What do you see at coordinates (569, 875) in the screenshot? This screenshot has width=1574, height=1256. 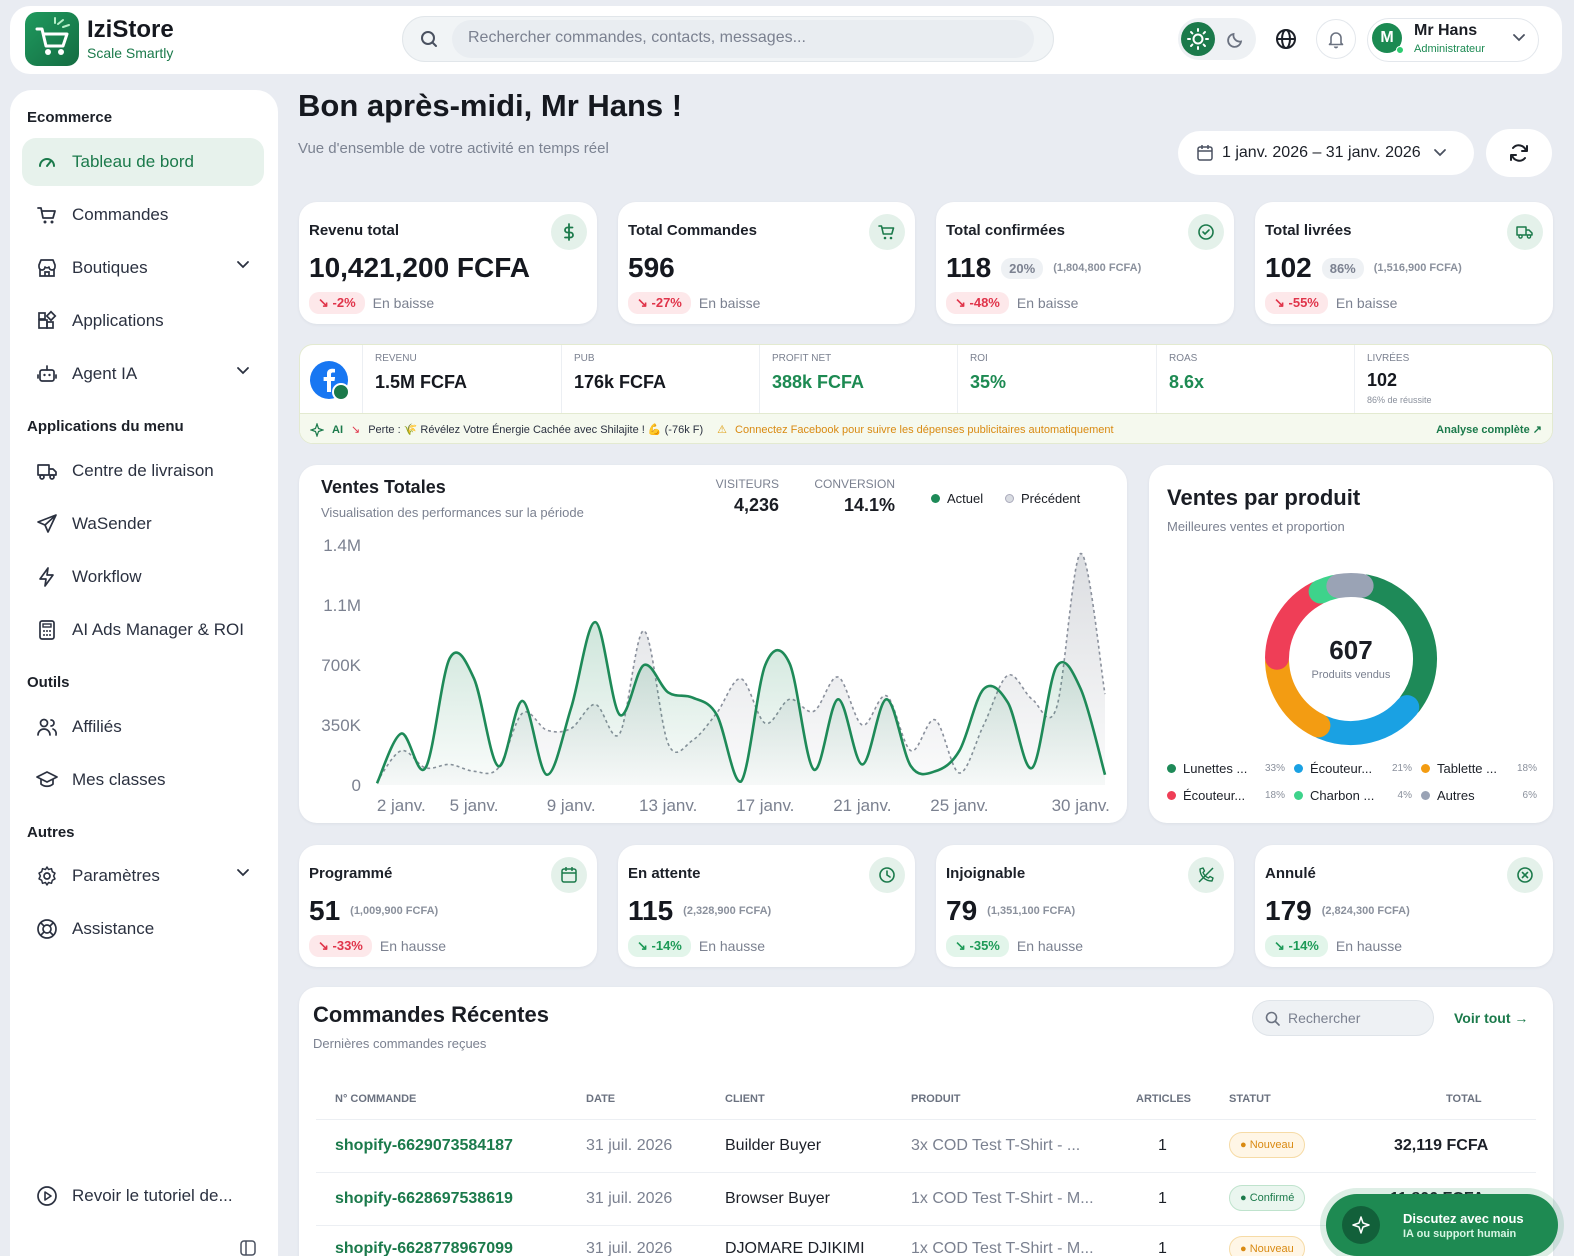 I see `calendar-icon` at bounding box center [569, 875].